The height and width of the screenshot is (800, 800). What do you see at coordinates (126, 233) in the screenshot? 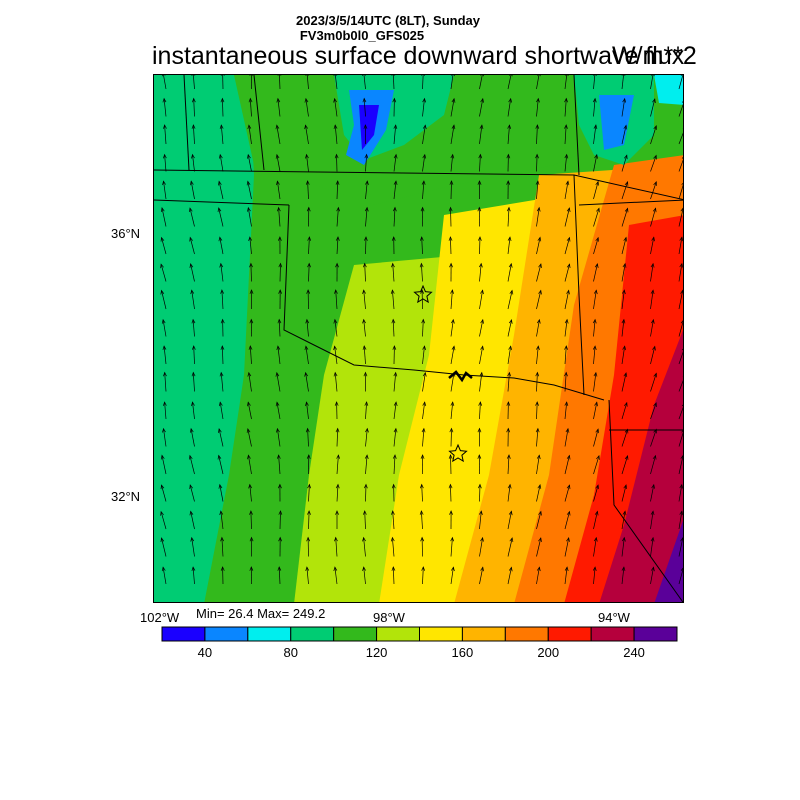
I see `lat-label-36n: 36°N` at bounding box center [126, 233].